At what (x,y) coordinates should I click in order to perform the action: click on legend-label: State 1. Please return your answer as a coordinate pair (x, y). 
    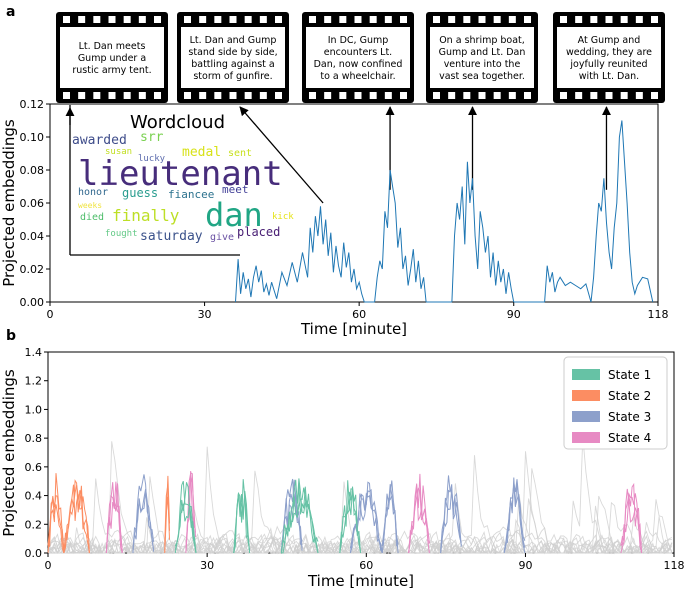
    Looking at the image, I should click on (629, 375).